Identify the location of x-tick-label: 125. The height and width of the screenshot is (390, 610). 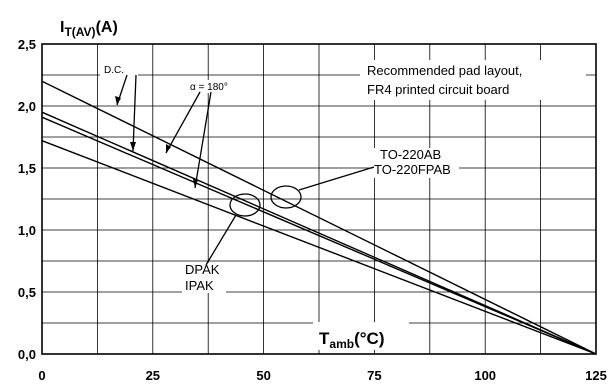
(596, 375).